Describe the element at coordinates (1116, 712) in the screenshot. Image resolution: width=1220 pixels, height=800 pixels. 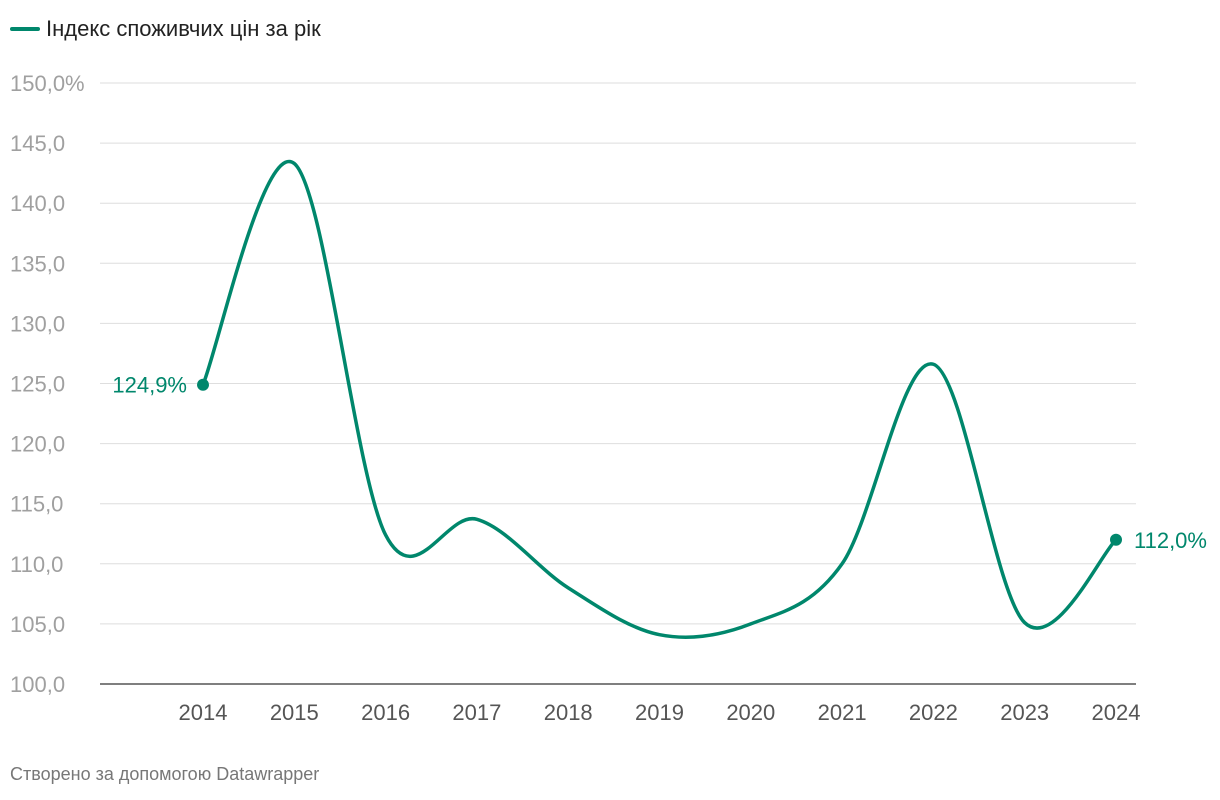
I see `x-tick-label: 2024` at that location.